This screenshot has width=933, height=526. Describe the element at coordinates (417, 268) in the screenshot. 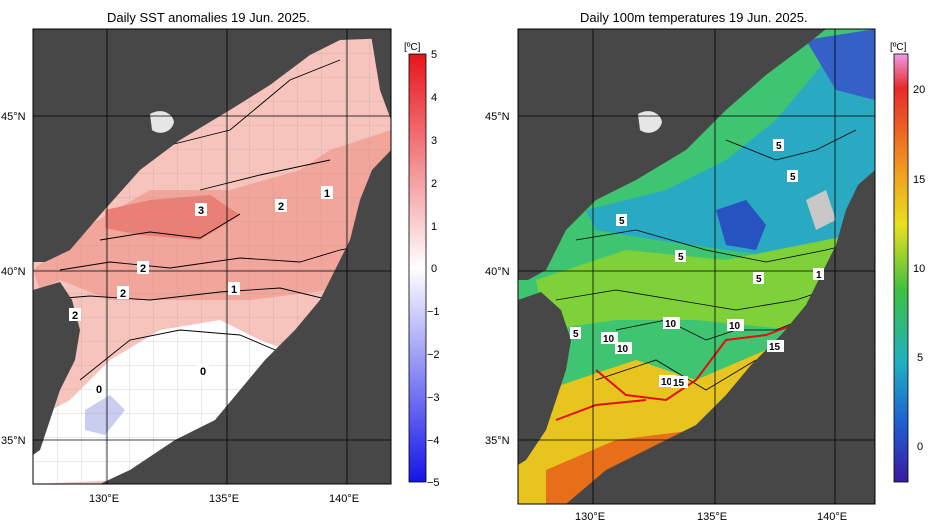

I see `anomaly-colorbar` at that location.